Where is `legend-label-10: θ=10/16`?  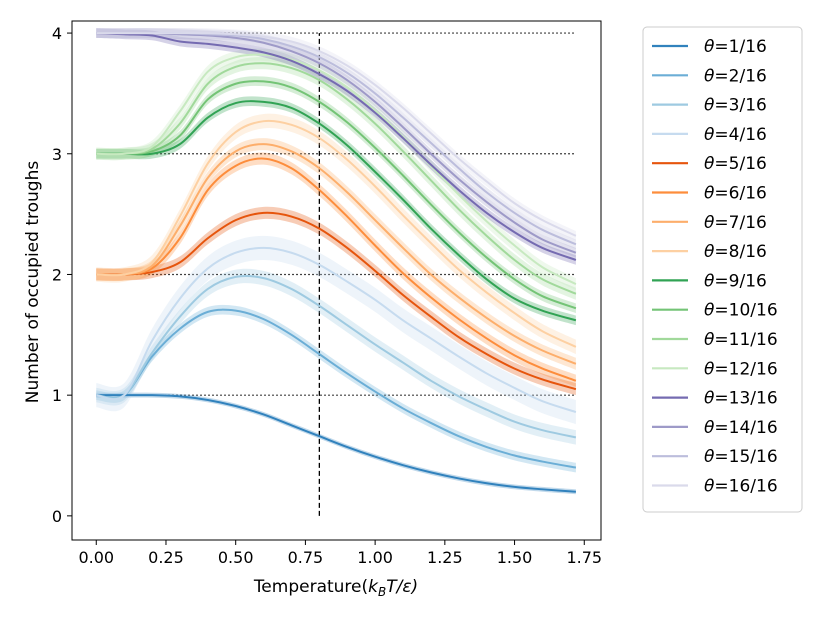
legend-label-10: θ=10/16 is located at coordinates (741, 311).